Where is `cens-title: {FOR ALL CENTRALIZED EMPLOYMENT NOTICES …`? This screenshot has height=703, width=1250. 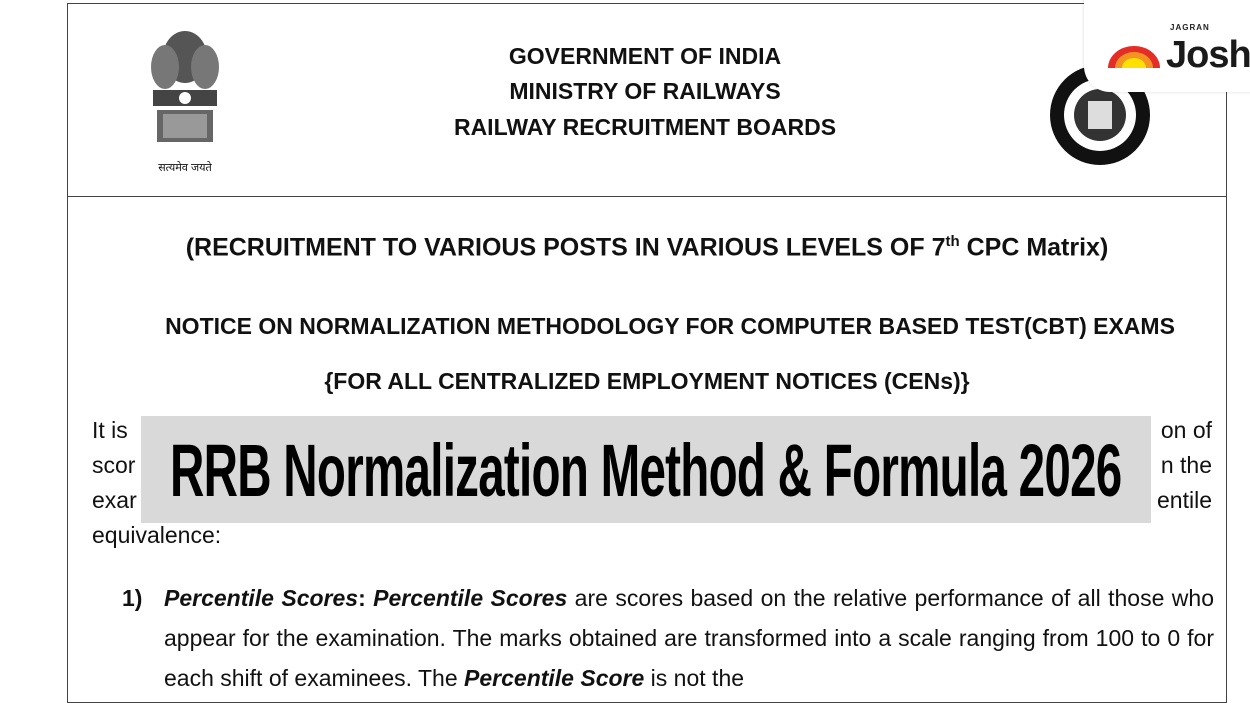 cens-title: {FOR ALL CENTRALIZED EMPLOYMENT NOTICES … is located at coordinates (647, 381).